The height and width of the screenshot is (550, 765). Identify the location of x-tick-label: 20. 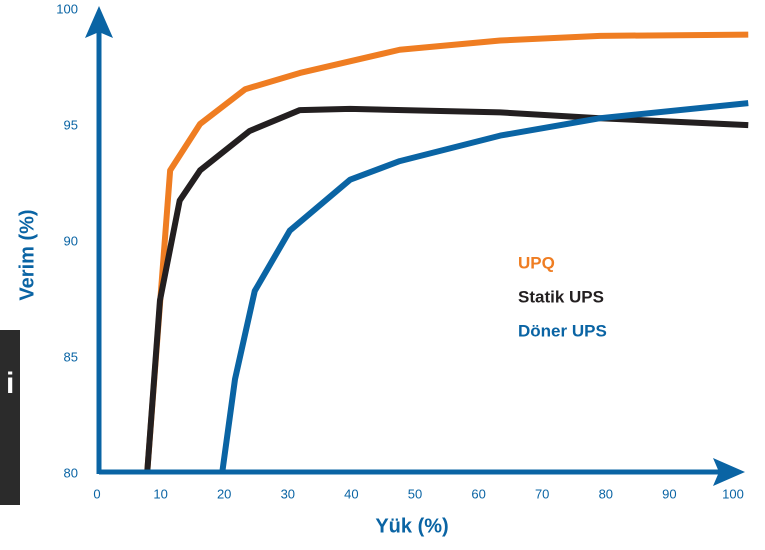
(224, 493).